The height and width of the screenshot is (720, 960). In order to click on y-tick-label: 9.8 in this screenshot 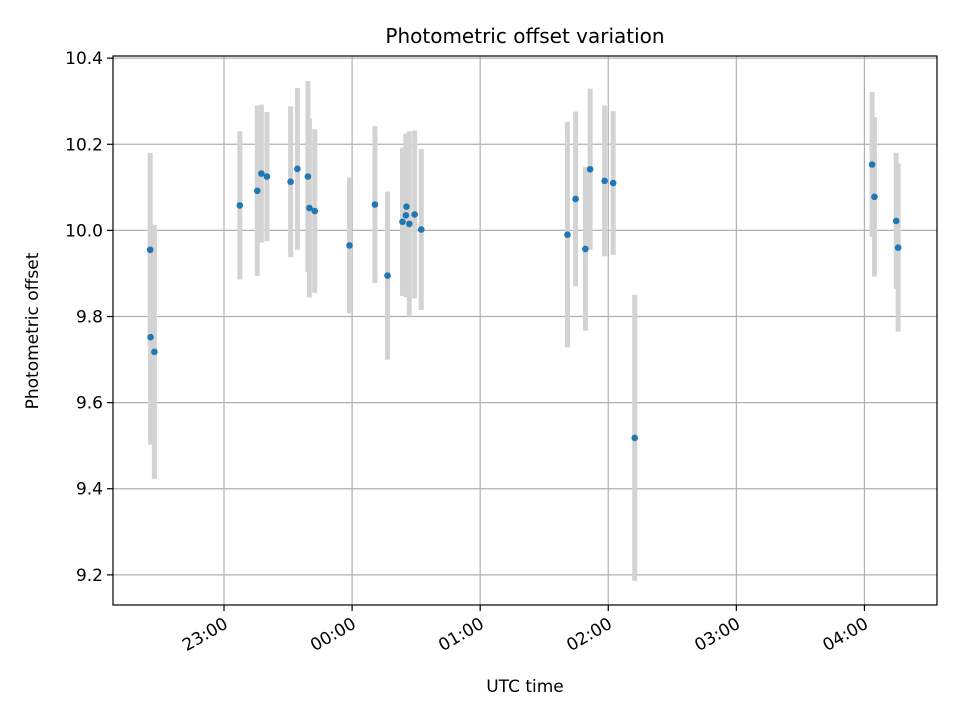, I will do `click(89, 318)`.